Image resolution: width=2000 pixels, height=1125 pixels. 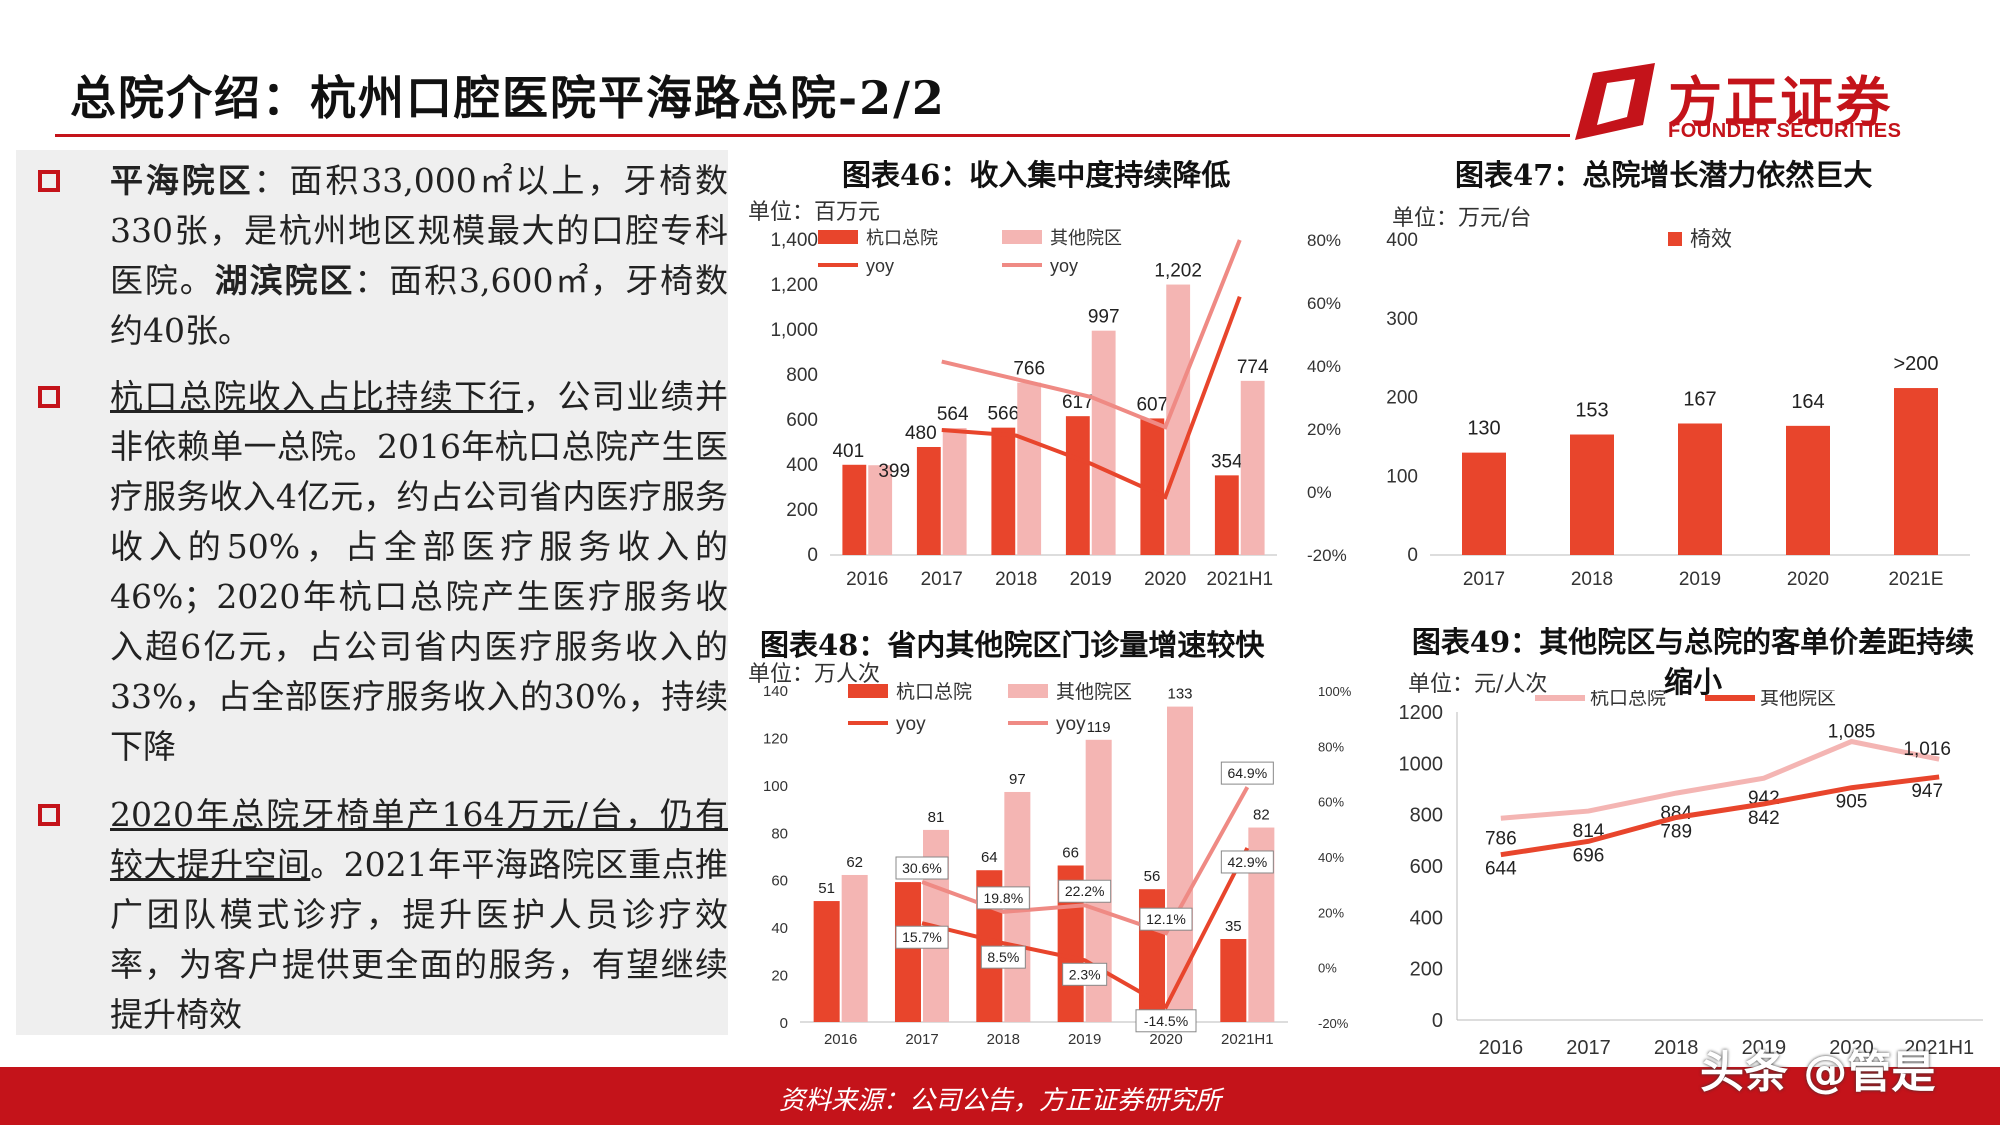 What do you see at coordinates (1426, 970) in the screenshot?
I see `y-tick-label: 200` at bounding box center [1426, 970].